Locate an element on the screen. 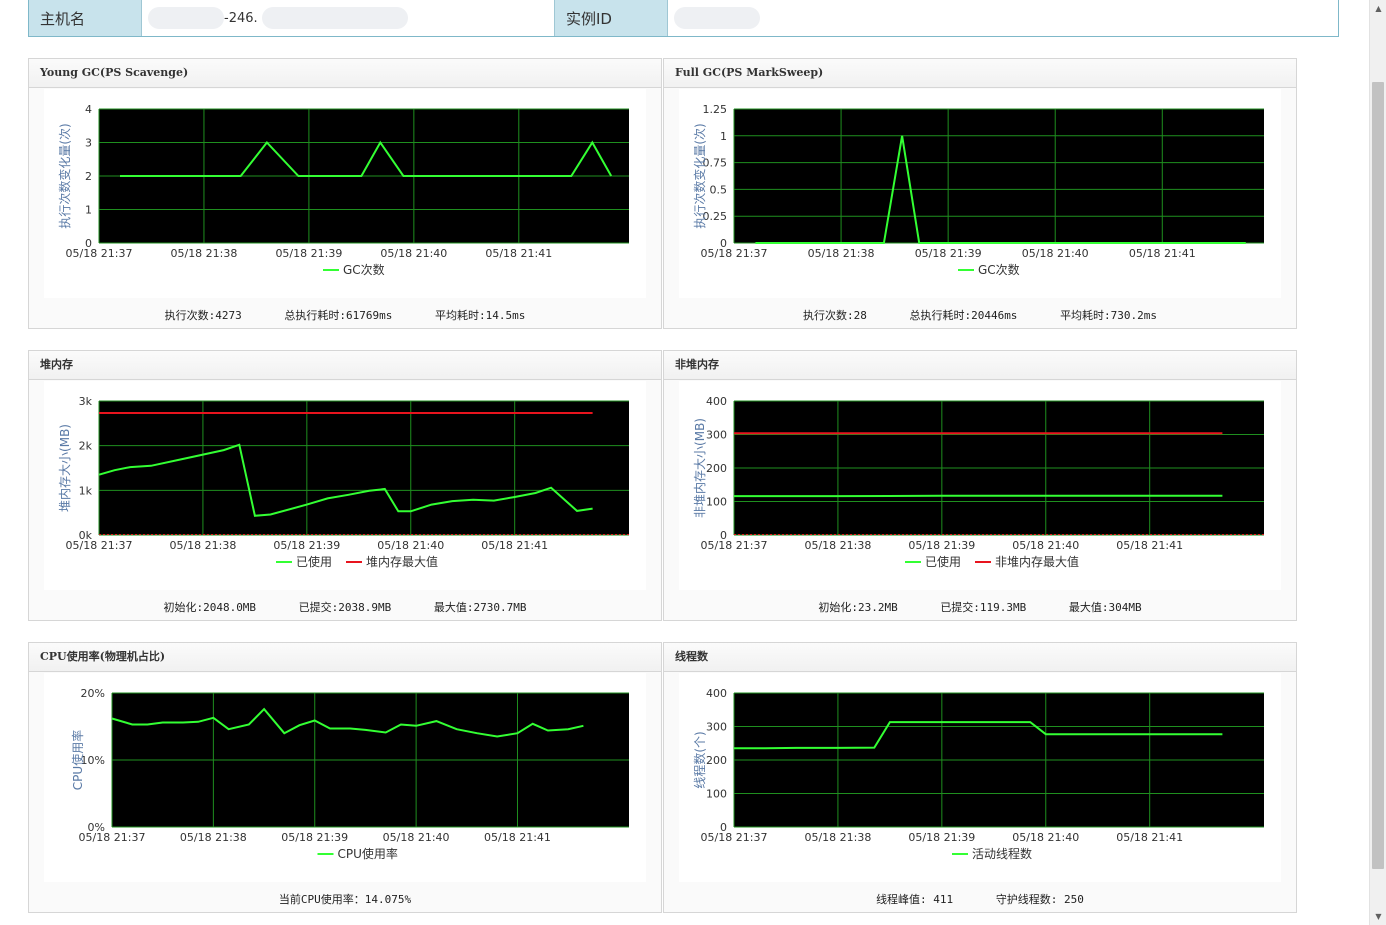 The image size is (1386, 925). heap-init: 初始化:2048.0MB is located at coordinates (210, 607).